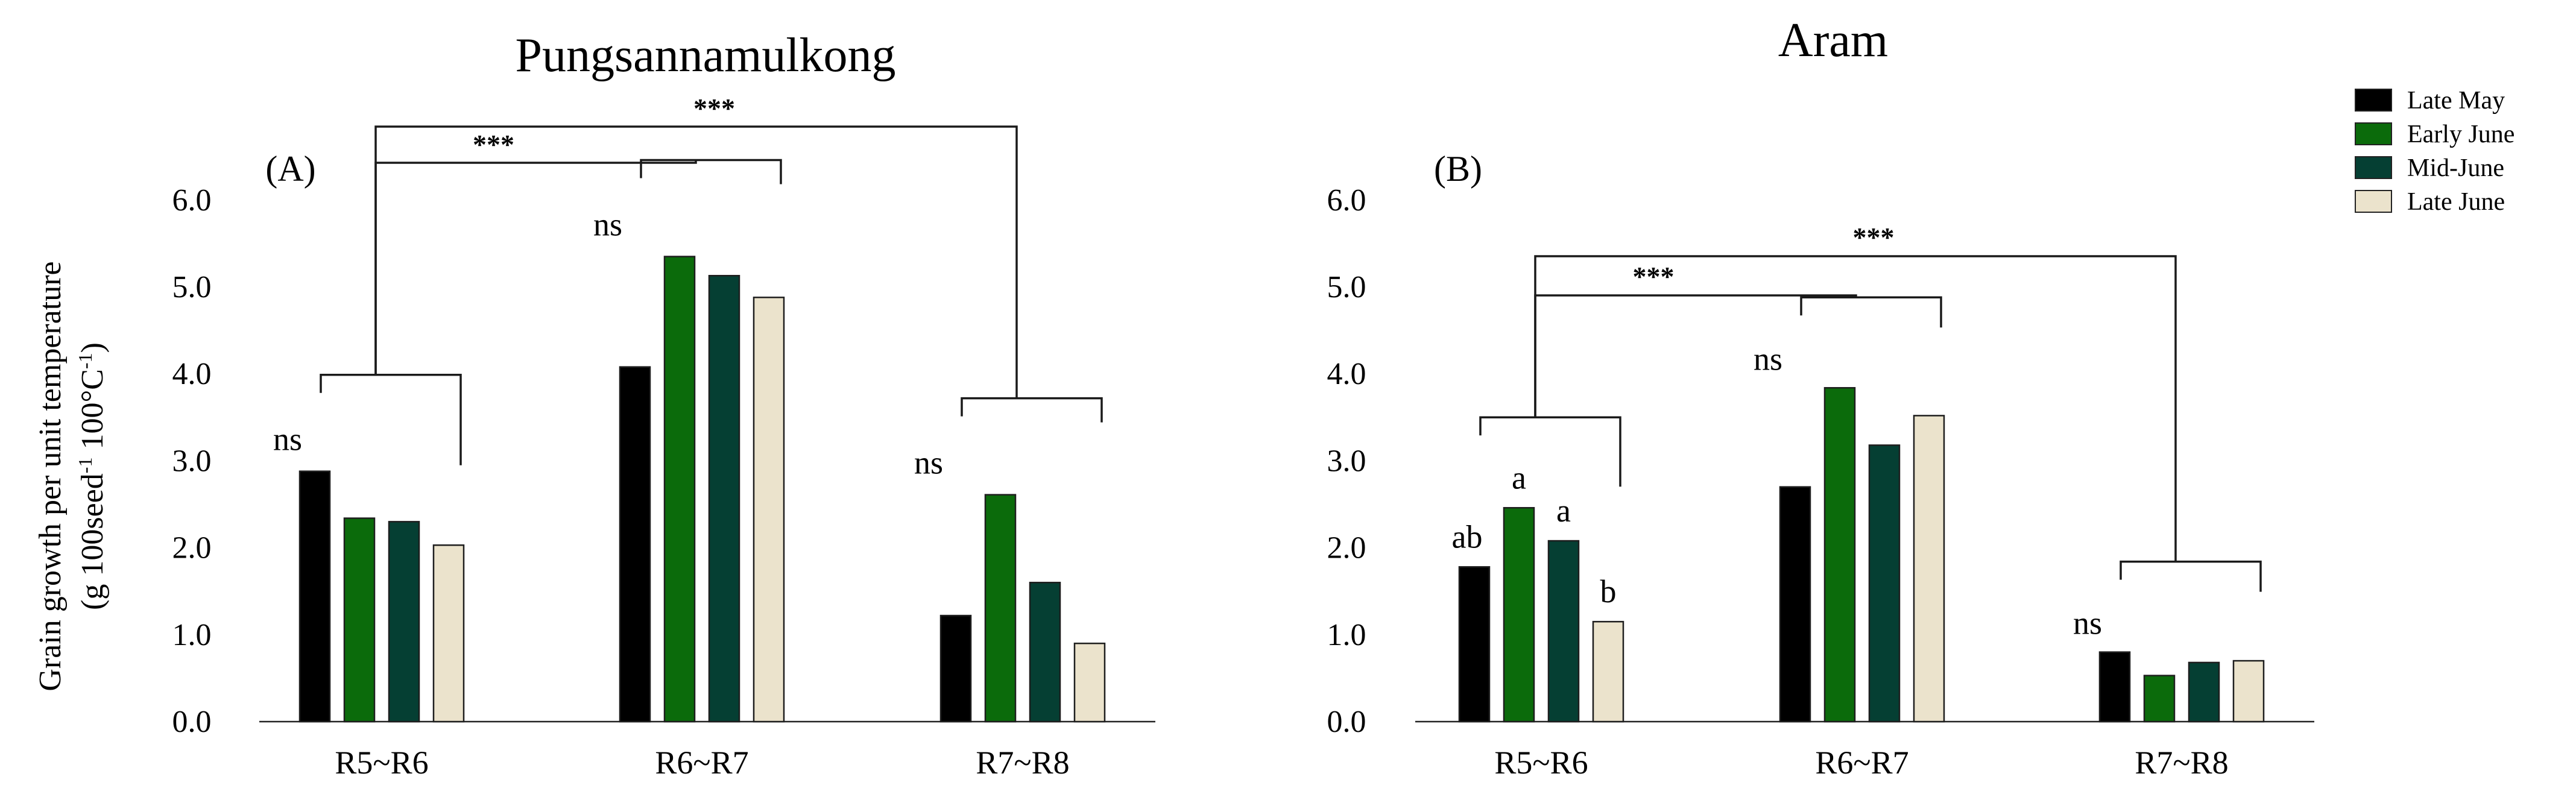  What do you see at coordinates (1563, 511) in the screenshot?
I see `chart-b-letter-r5-r6-mid-june: a` at bounding box center [1563, 511].